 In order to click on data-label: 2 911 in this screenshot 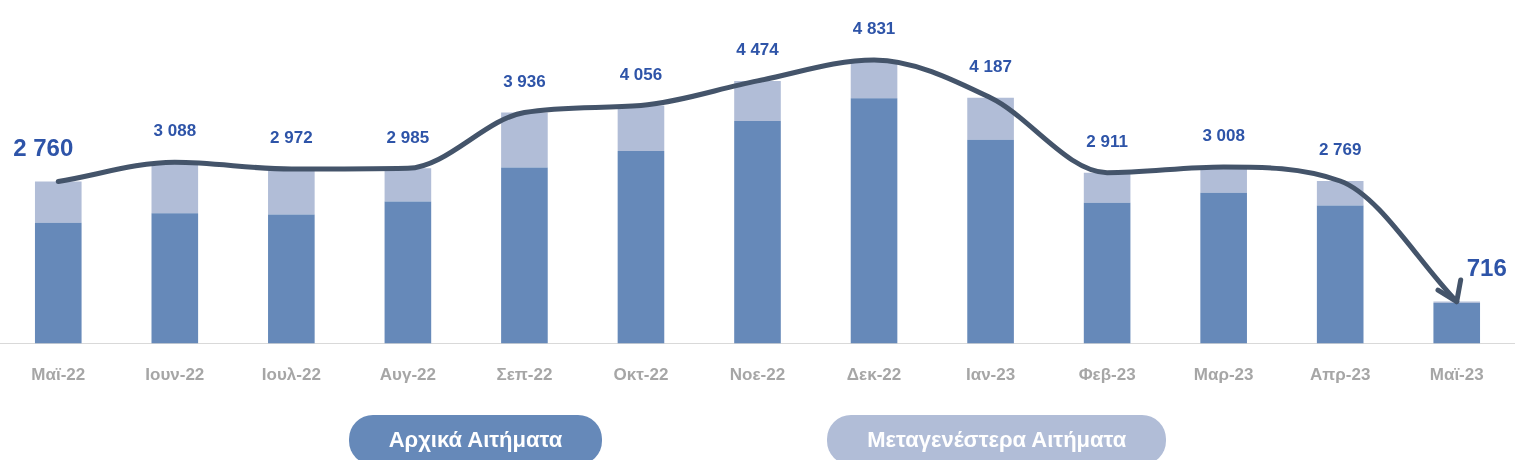, I will do `click(1107, 141)`.